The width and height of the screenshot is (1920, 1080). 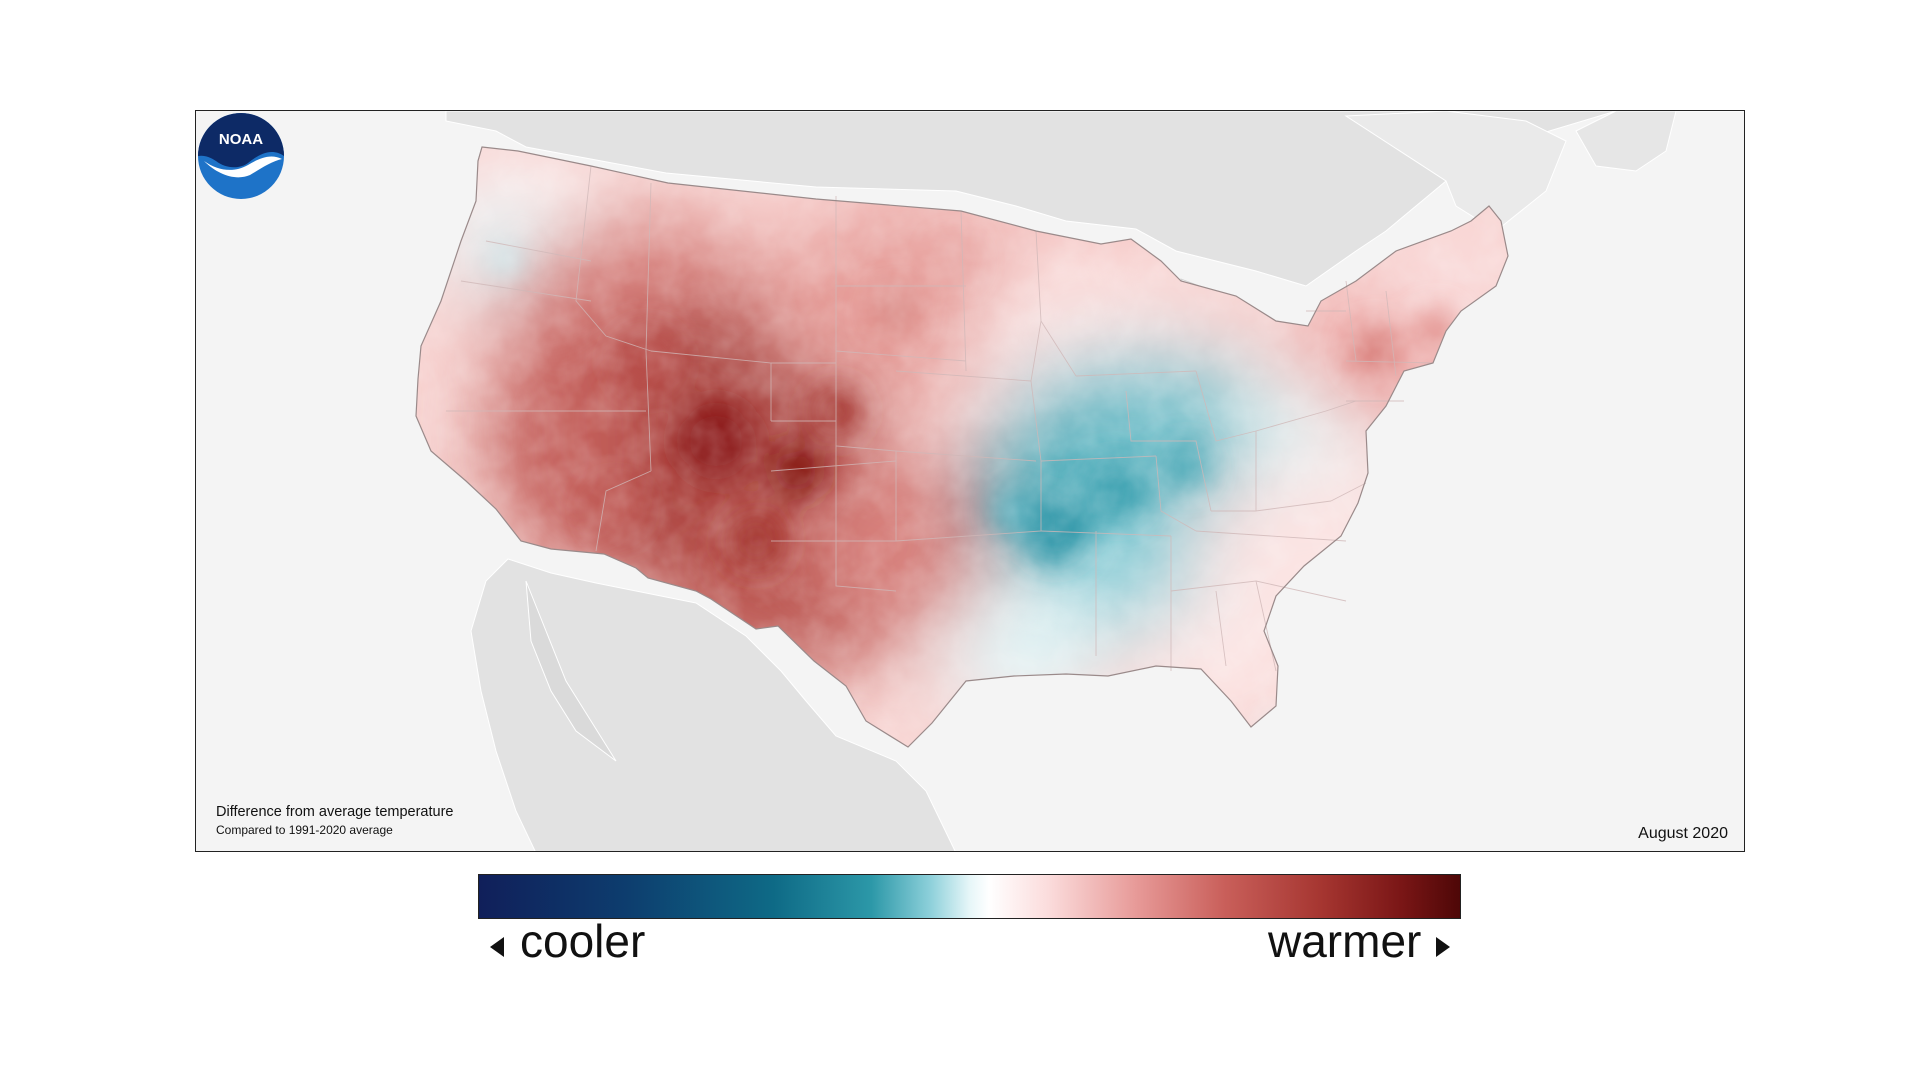 I want to click on legend-cooler-label: cooler, so click(x=583, y=941).